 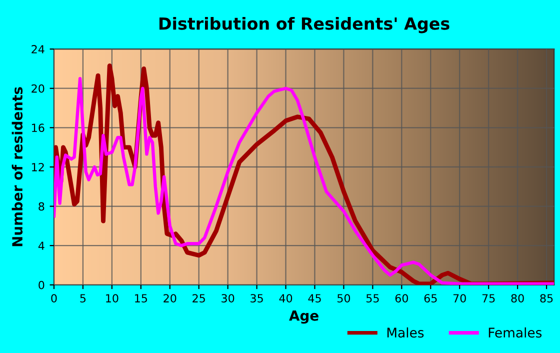 What do you see at coordinates (83, 298) in the screenshot?
I see `x-tick-label: 5` at bounding box center [83, 298].